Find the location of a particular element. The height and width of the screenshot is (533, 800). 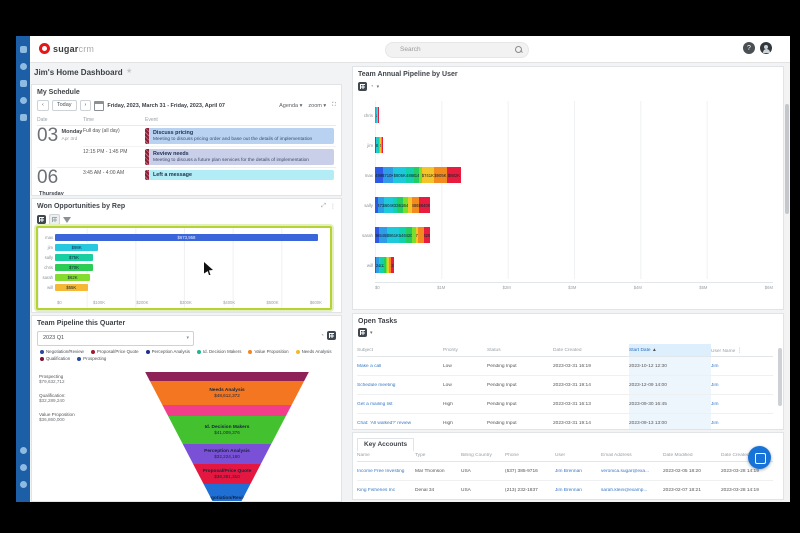

table-scrollbar is located at coordinates (780, 377).